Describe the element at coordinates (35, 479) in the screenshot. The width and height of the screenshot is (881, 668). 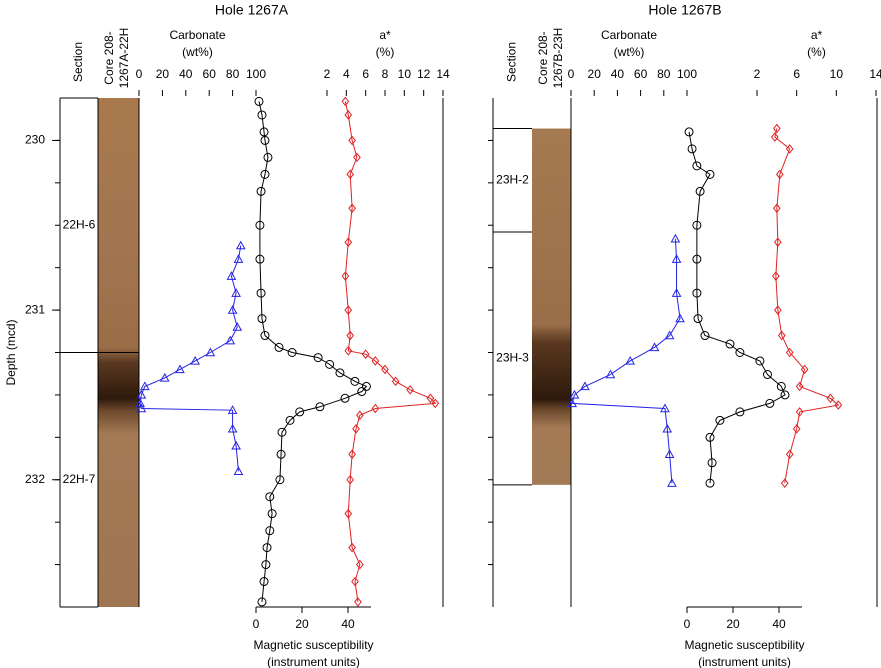
I see `y-tick-label: 232` at that location.